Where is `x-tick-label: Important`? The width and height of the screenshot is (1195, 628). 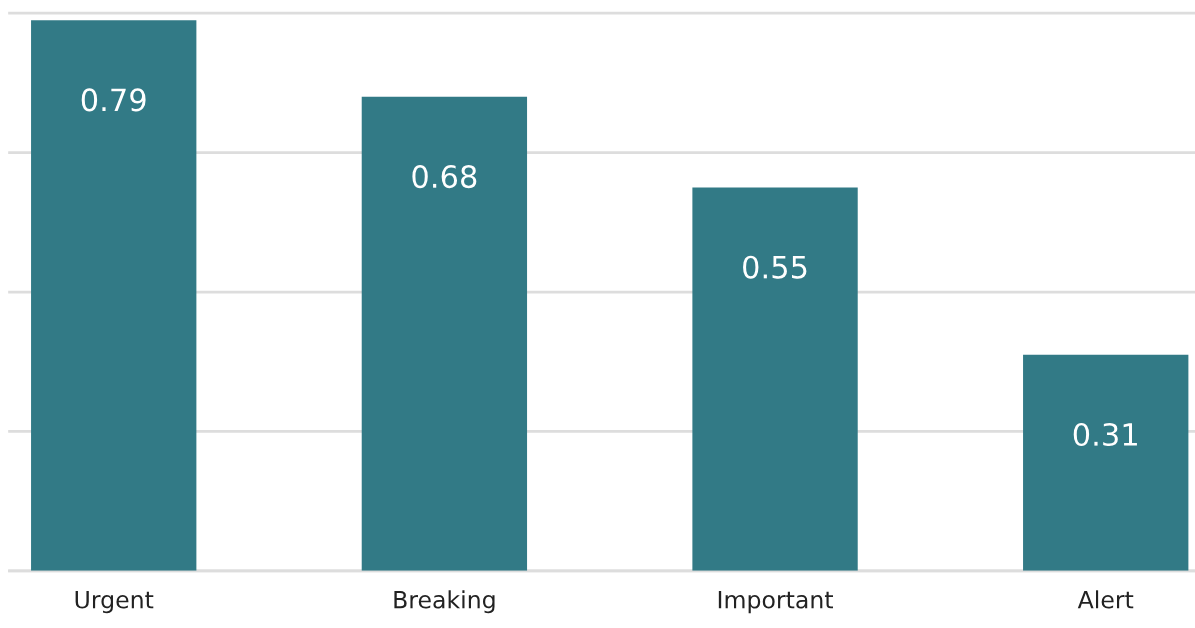 x-tick-label: Important is located at coordinates (776, 602).